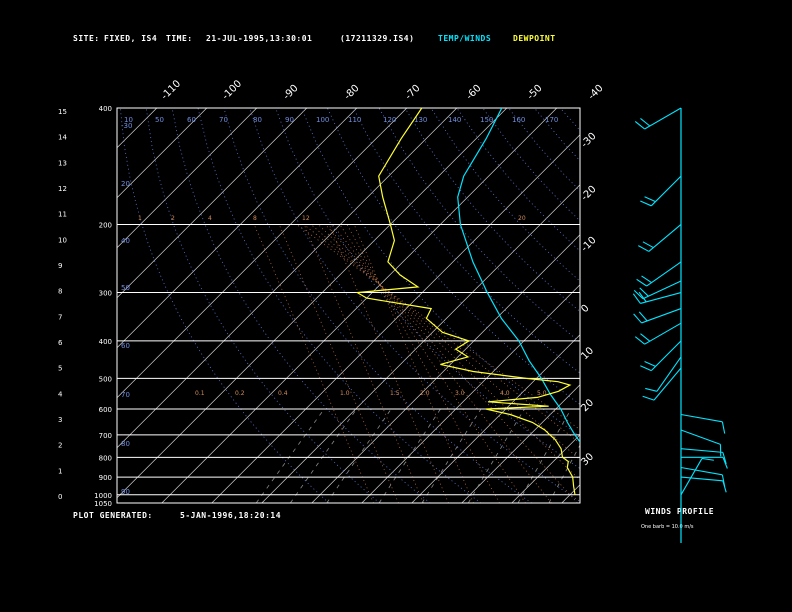  What do you see at coordinates (588, 193) in the screenshot?
I see `temp-tick-right: -20` at bounding box center [588, 193].